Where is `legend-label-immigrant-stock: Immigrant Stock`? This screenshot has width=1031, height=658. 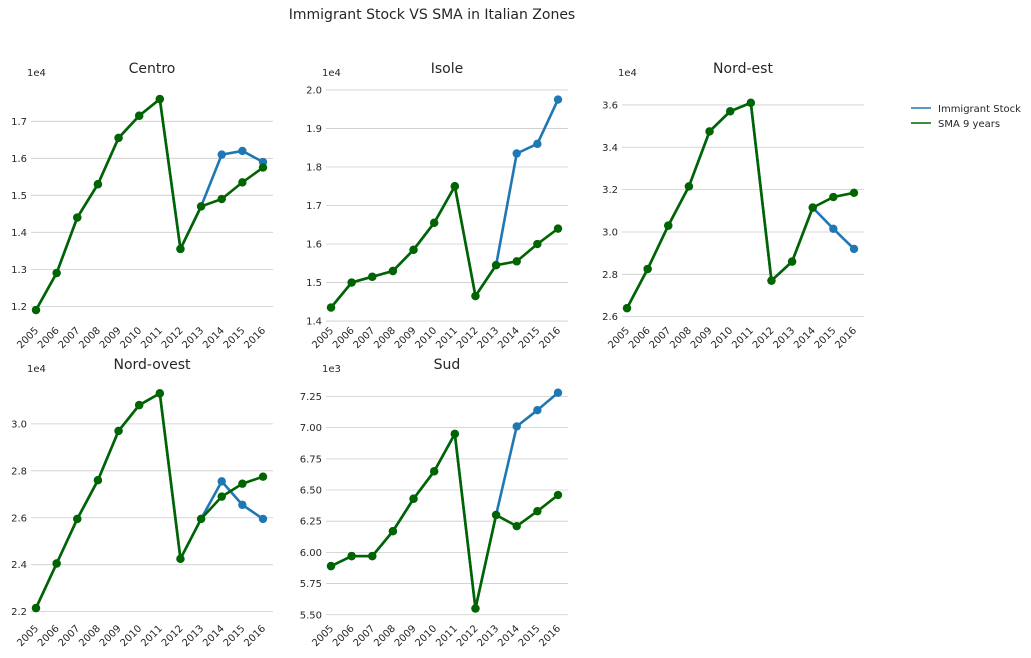
legend-label-immigrant-stock: Immigrant Stock is located at coordinates (979, 109).